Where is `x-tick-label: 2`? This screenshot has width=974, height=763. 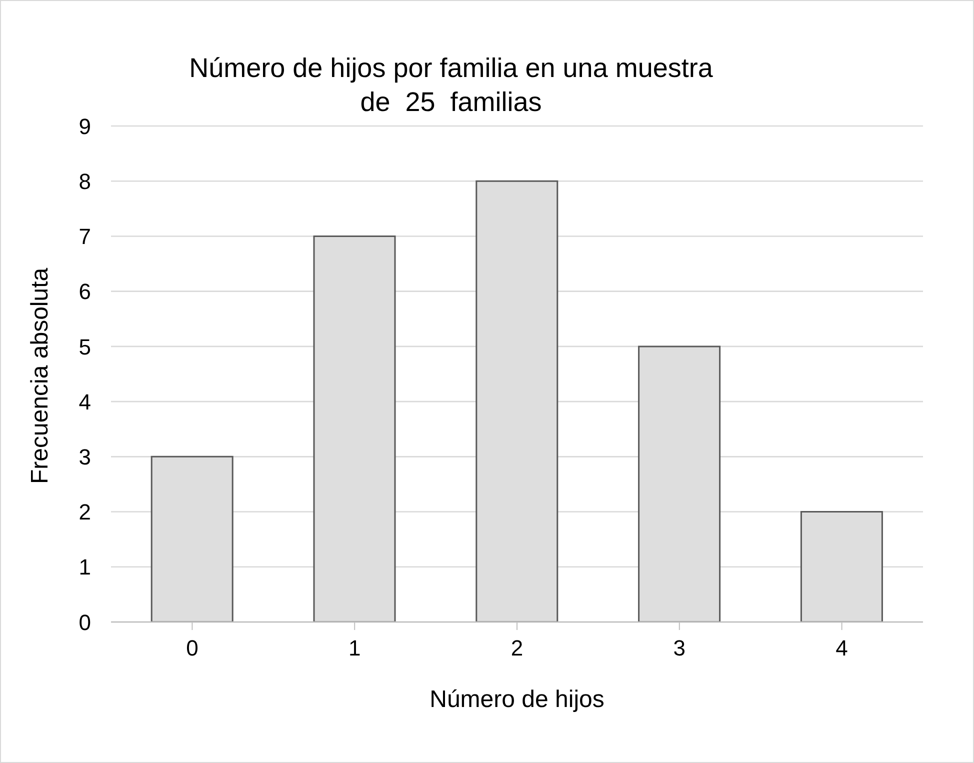 x-tick-label: 2 is located at coordinates (517, 648).